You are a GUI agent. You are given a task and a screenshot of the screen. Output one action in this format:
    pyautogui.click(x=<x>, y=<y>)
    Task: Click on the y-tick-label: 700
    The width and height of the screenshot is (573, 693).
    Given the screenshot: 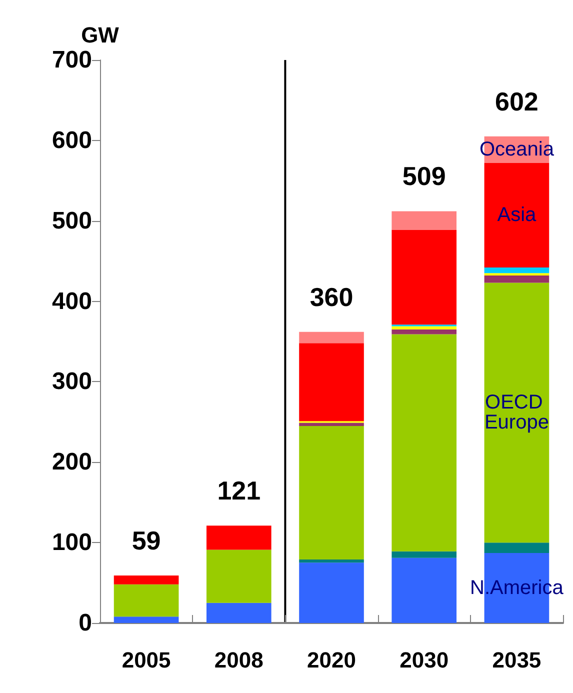 What is the action you would take?
    pyautogui.click(x=72, y=60)
    